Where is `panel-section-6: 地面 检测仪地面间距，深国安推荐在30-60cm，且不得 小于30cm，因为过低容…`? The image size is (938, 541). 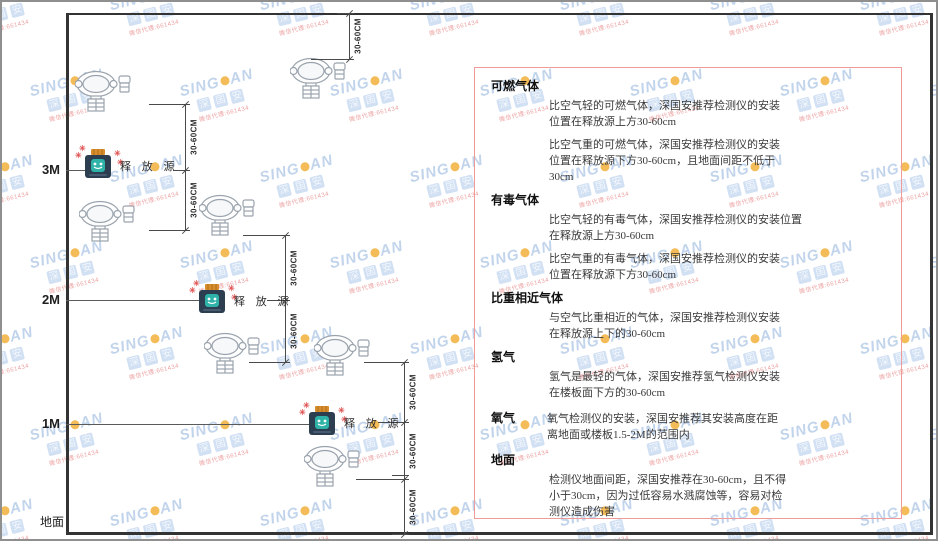 panel-section-6: 地面 检测仪地面间距，深国安推荐在30-60cm，且不得 小于30cm，因为过低容… is located at coordinates (688, 485).